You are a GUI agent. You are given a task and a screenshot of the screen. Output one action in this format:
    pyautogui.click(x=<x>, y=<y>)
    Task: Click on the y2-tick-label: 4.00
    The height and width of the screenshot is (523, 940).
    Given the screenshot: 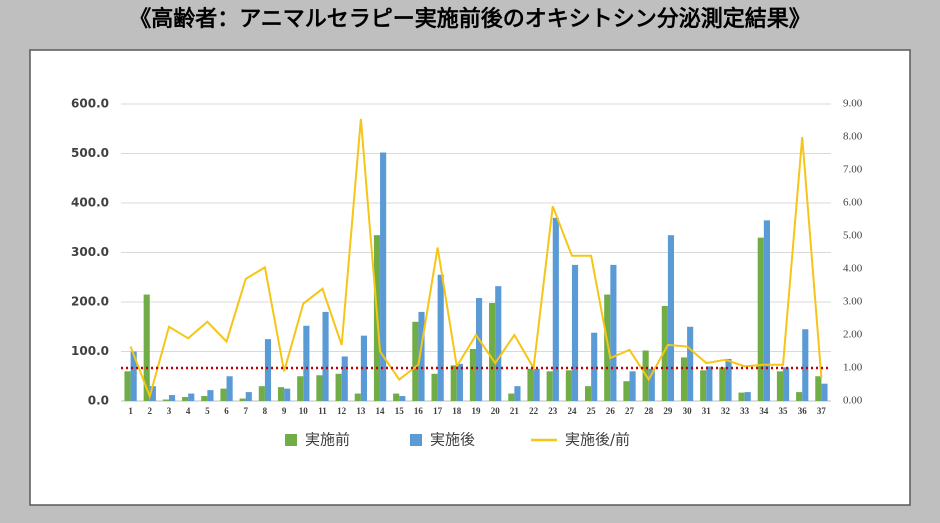 What is the action you would take?
    pyautogui.click(x=853, y=269)
    